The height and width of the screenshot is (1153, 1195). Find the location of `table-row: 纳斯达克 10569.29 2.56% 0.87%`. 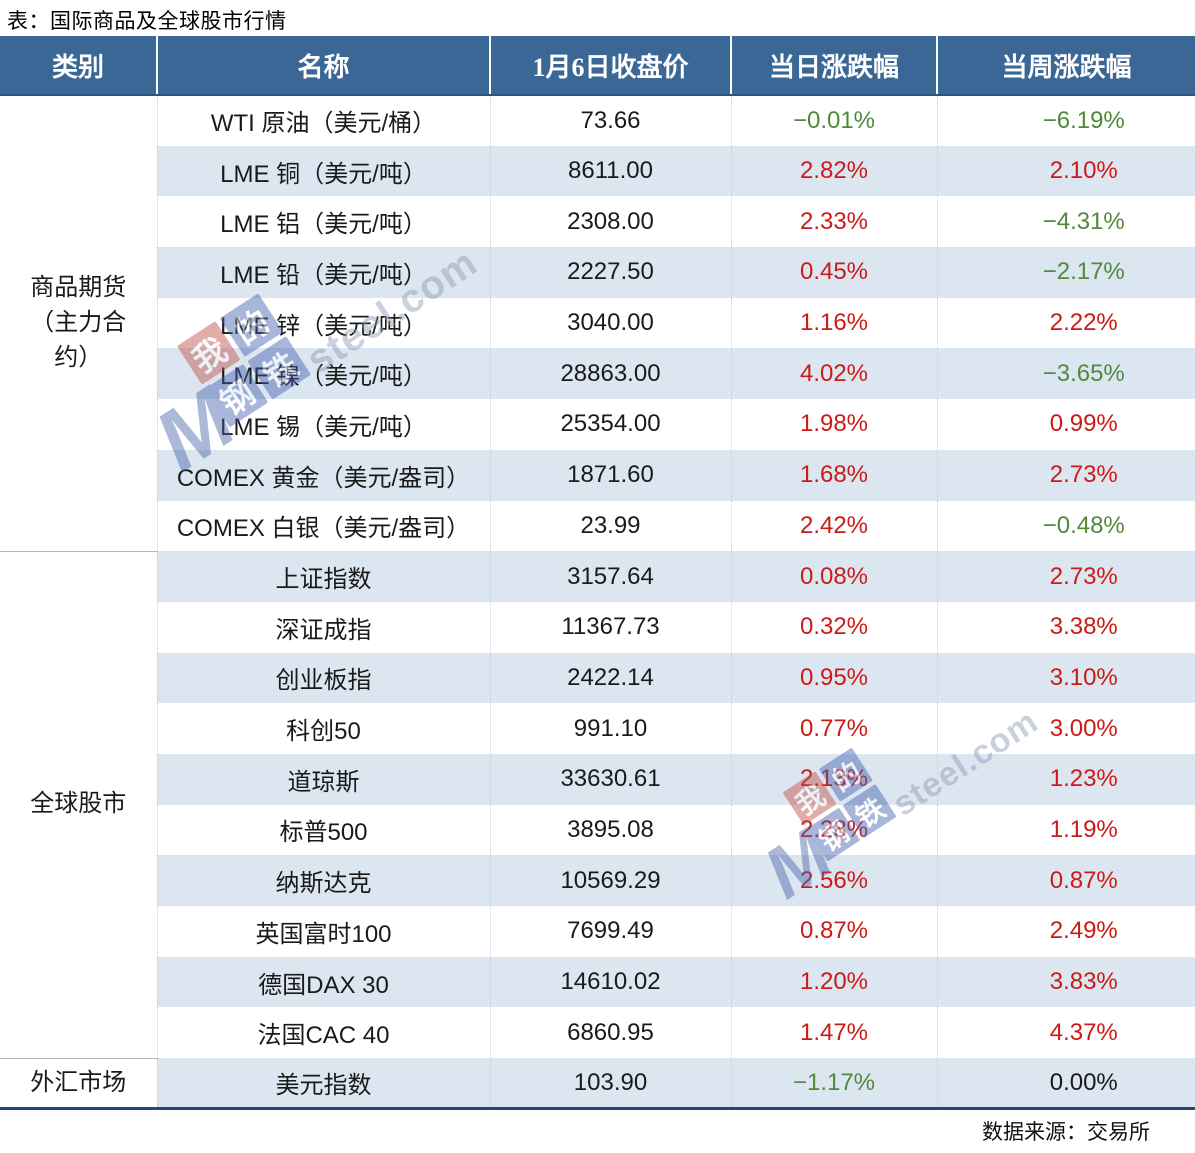

table-row: 纳斯达克 10569.29 2.56% 0.87% is located at coordinates (597, 880).